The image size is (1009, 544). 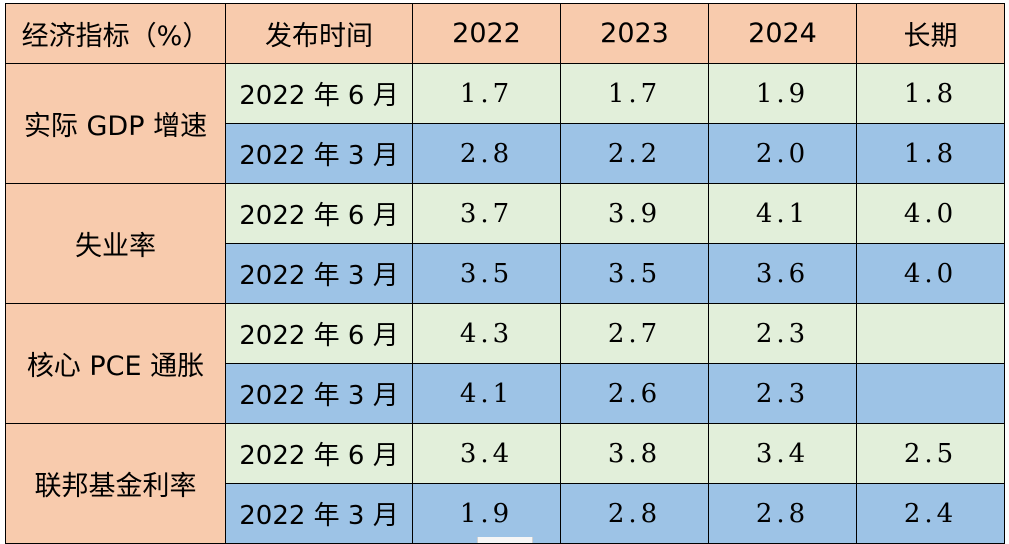 I want to click on bottom-edge-artifact, so click(x=505, y=540).